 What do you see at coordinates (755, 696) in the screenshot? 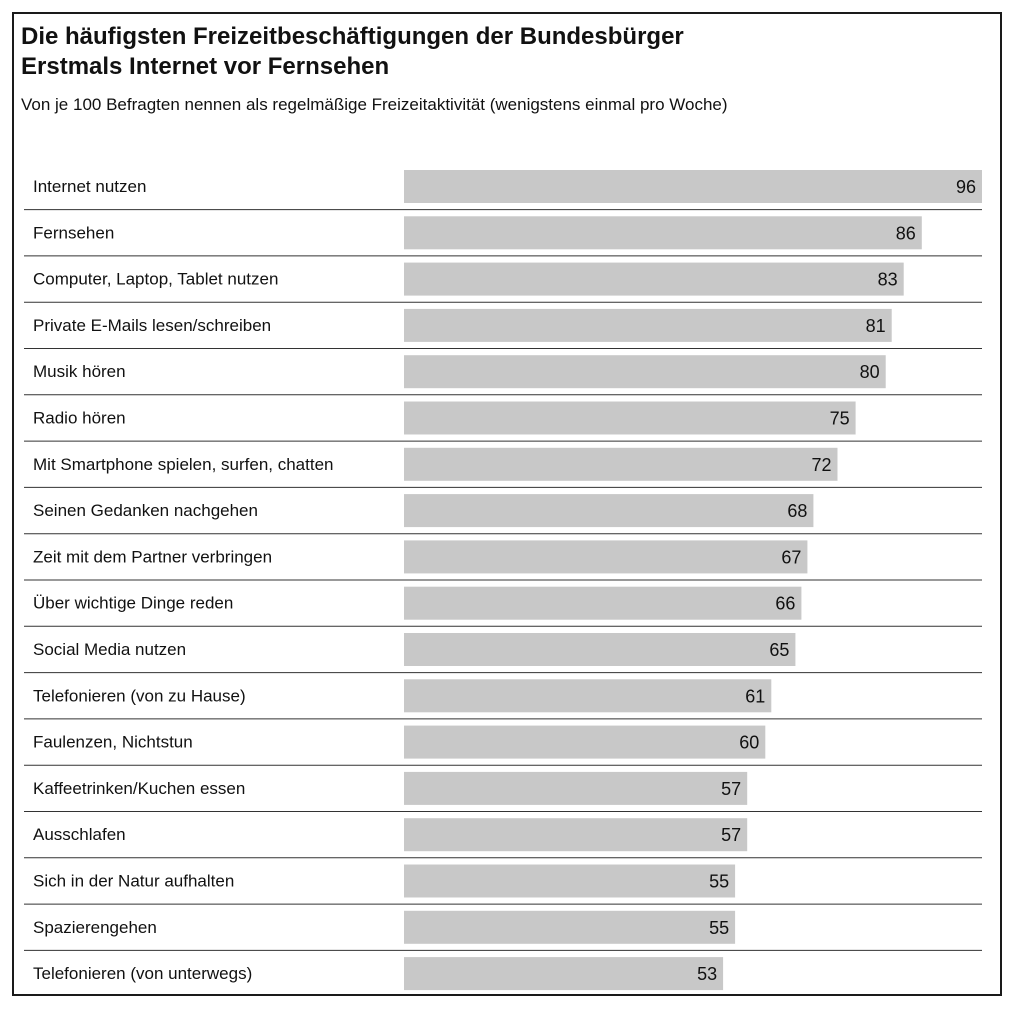
I see `value-label: 61` at bounding box center [755, 696].